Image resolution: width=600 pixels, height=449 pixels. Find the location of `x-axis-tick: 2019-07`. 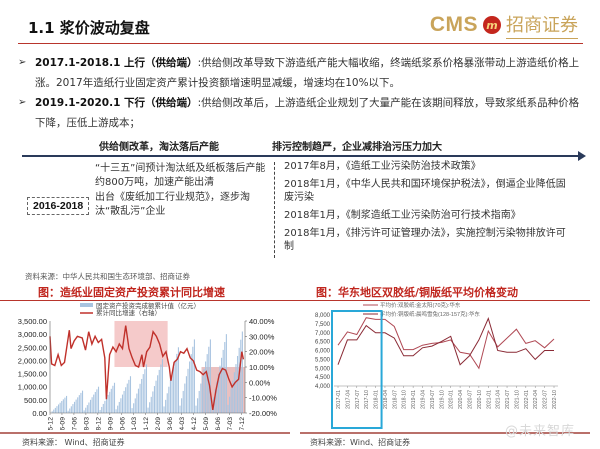

x-axis-tick: 2019-07 is located at coordinates (433, 399).